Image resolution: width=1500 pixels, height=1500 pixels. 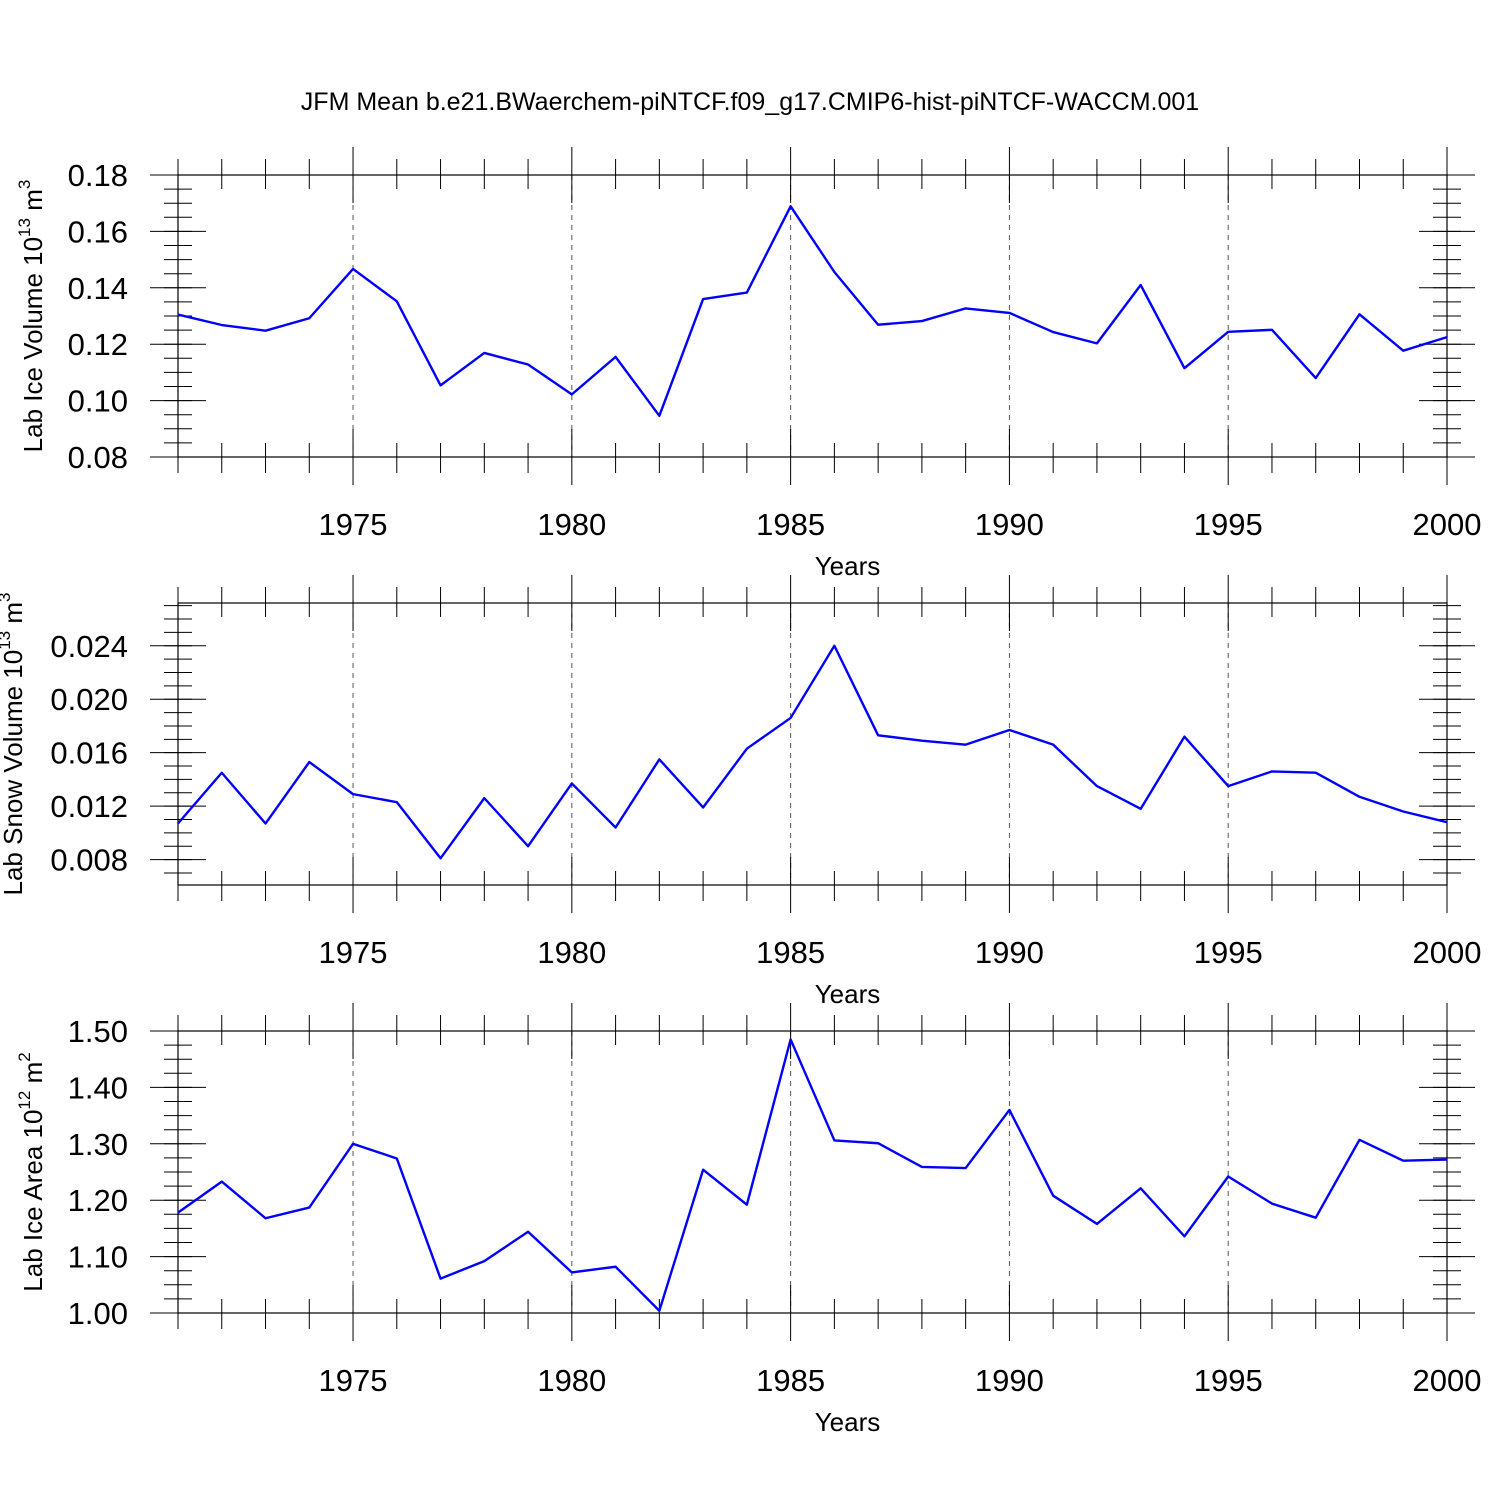 I want to click on panel2-data-point-1993, so click(x=1141, y=809).